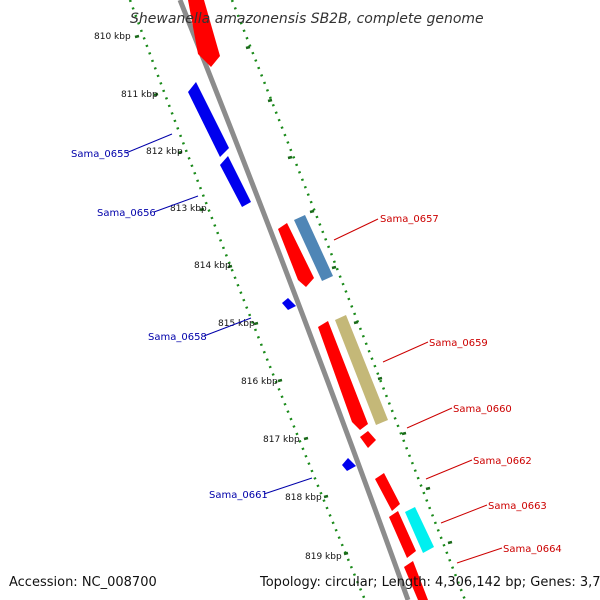 This screenshot has width=600, height=600. I want to click on gene-label-sama-0659: Sama_0659, so click(458, 343).